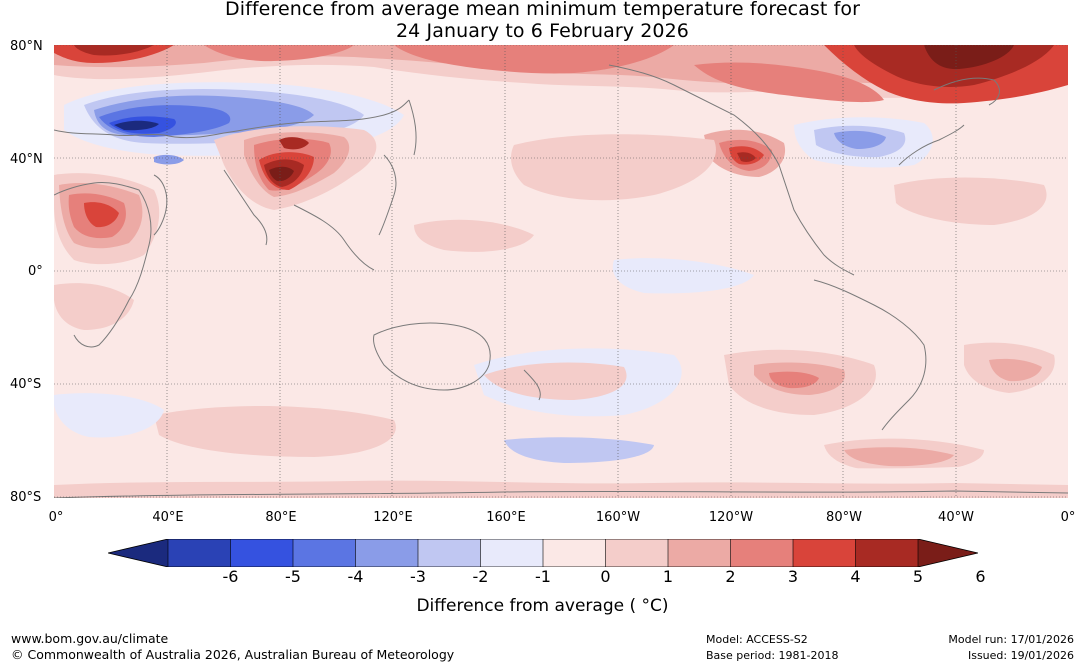  Describe the element at coordinates (561, 74) in the screenshot. I see `arctic-warm-anomaly` at that location.